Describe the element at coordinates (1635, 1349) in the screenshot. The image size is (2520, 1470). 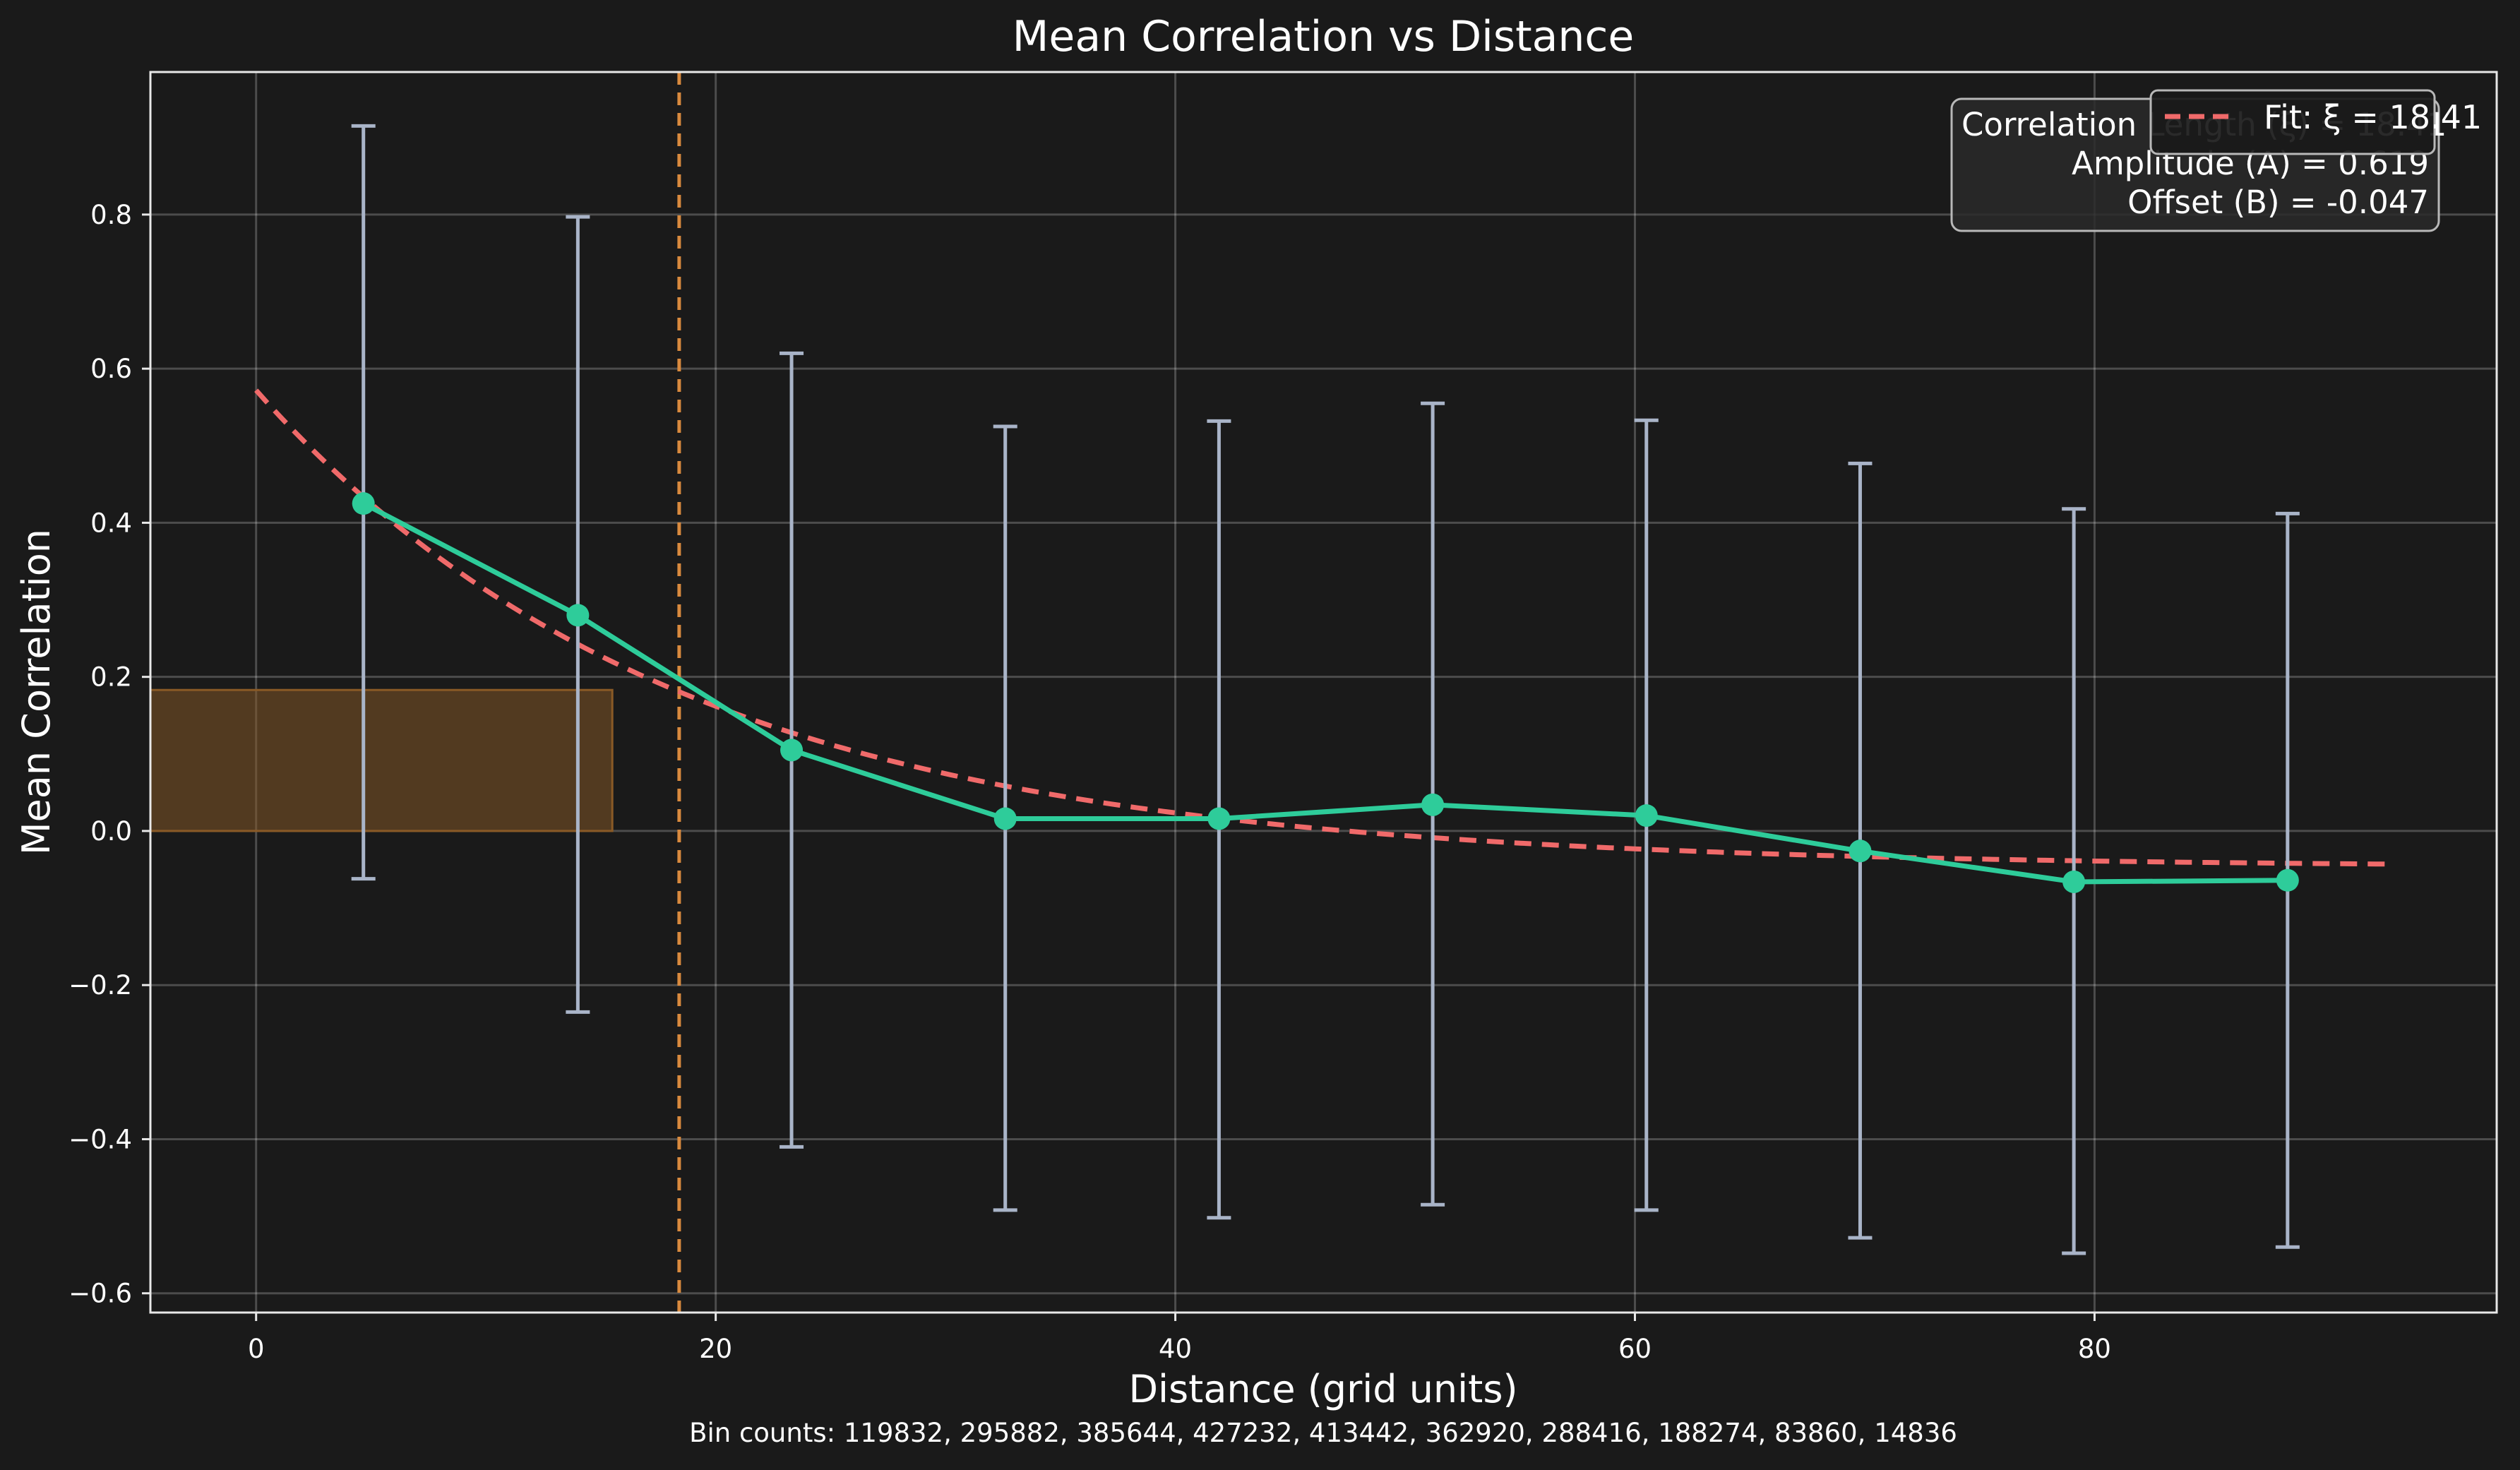
I see `x-tick-label: 60` at that location.